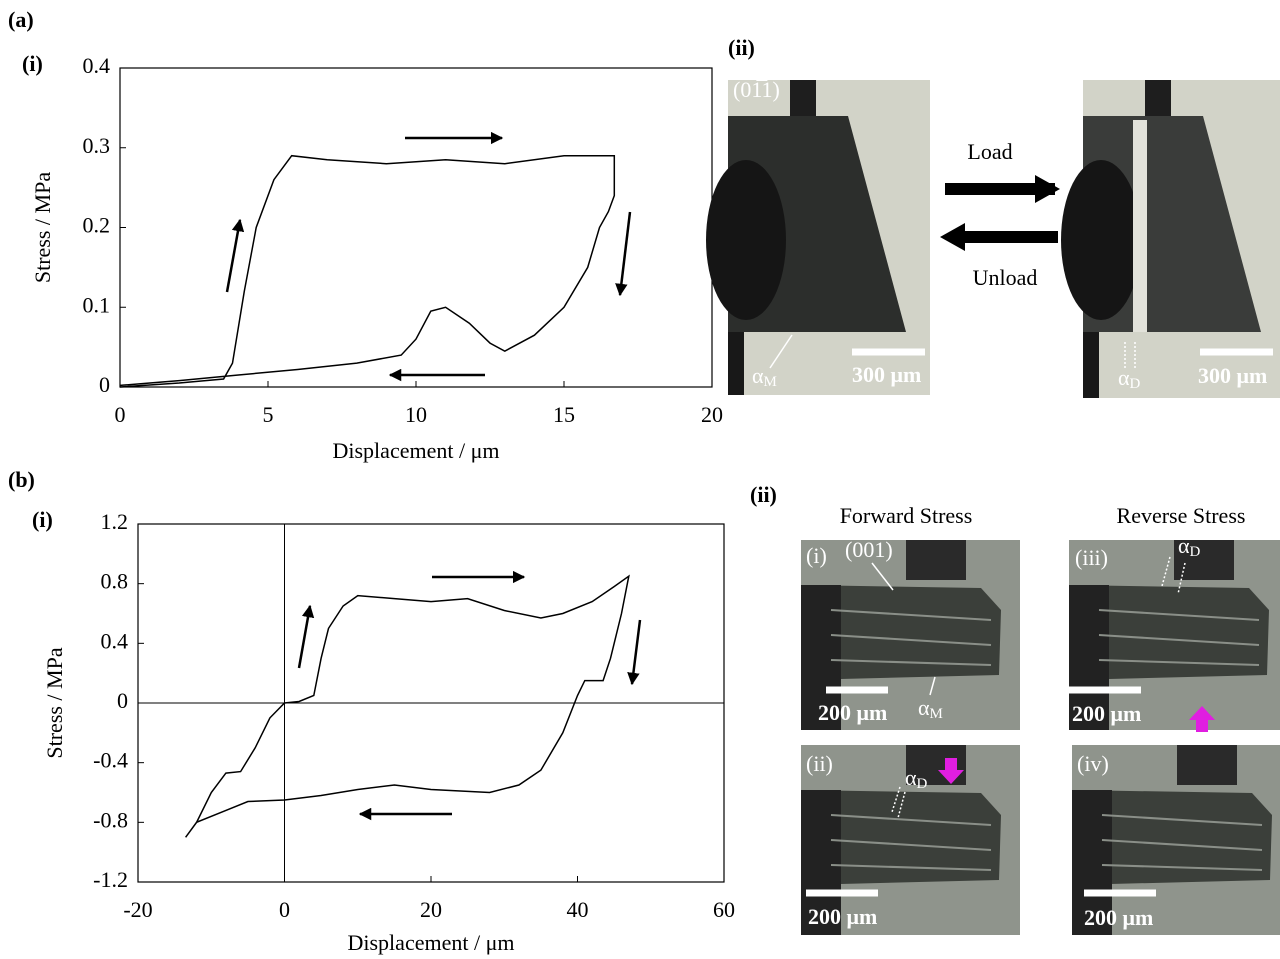  Describe the element at coordinates (564, 414) in the screenshot. I see `x-tick-label: 15` at that location.